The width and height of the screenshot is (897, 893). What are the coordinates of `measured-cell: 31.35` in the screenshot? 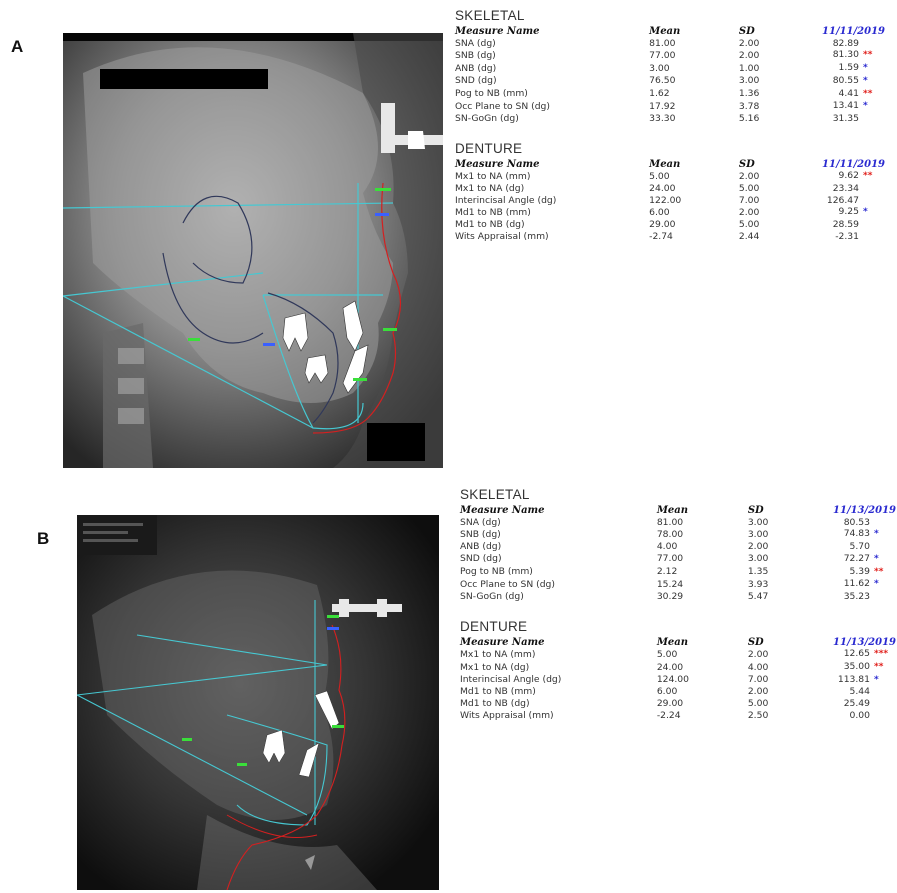 It's located at (843, 119).